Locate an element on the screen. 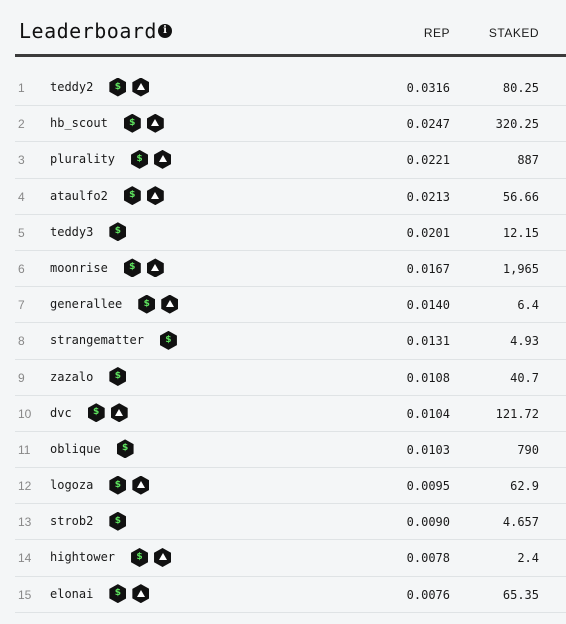  rank-number: 8 is located at coordinates (21, 341).